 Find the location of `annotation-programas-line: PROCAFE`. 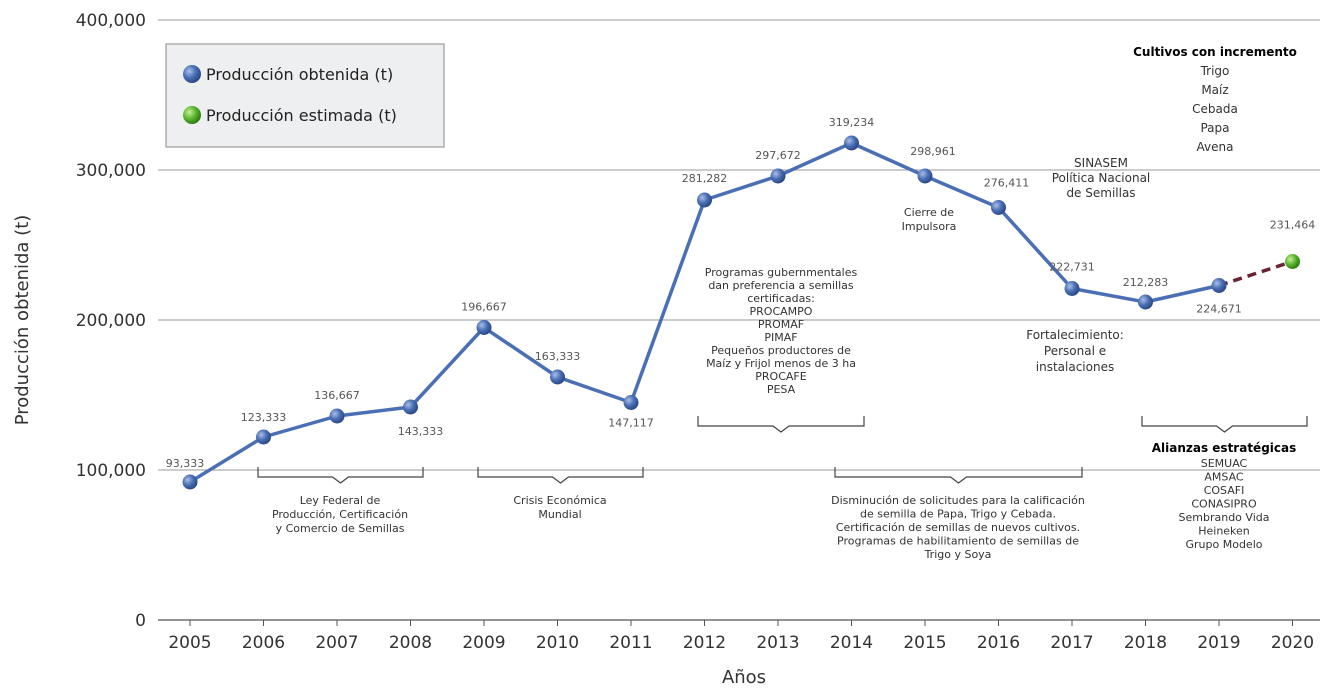

annotation-programas-line: PROCAFE is located at coordinates (780, 376).